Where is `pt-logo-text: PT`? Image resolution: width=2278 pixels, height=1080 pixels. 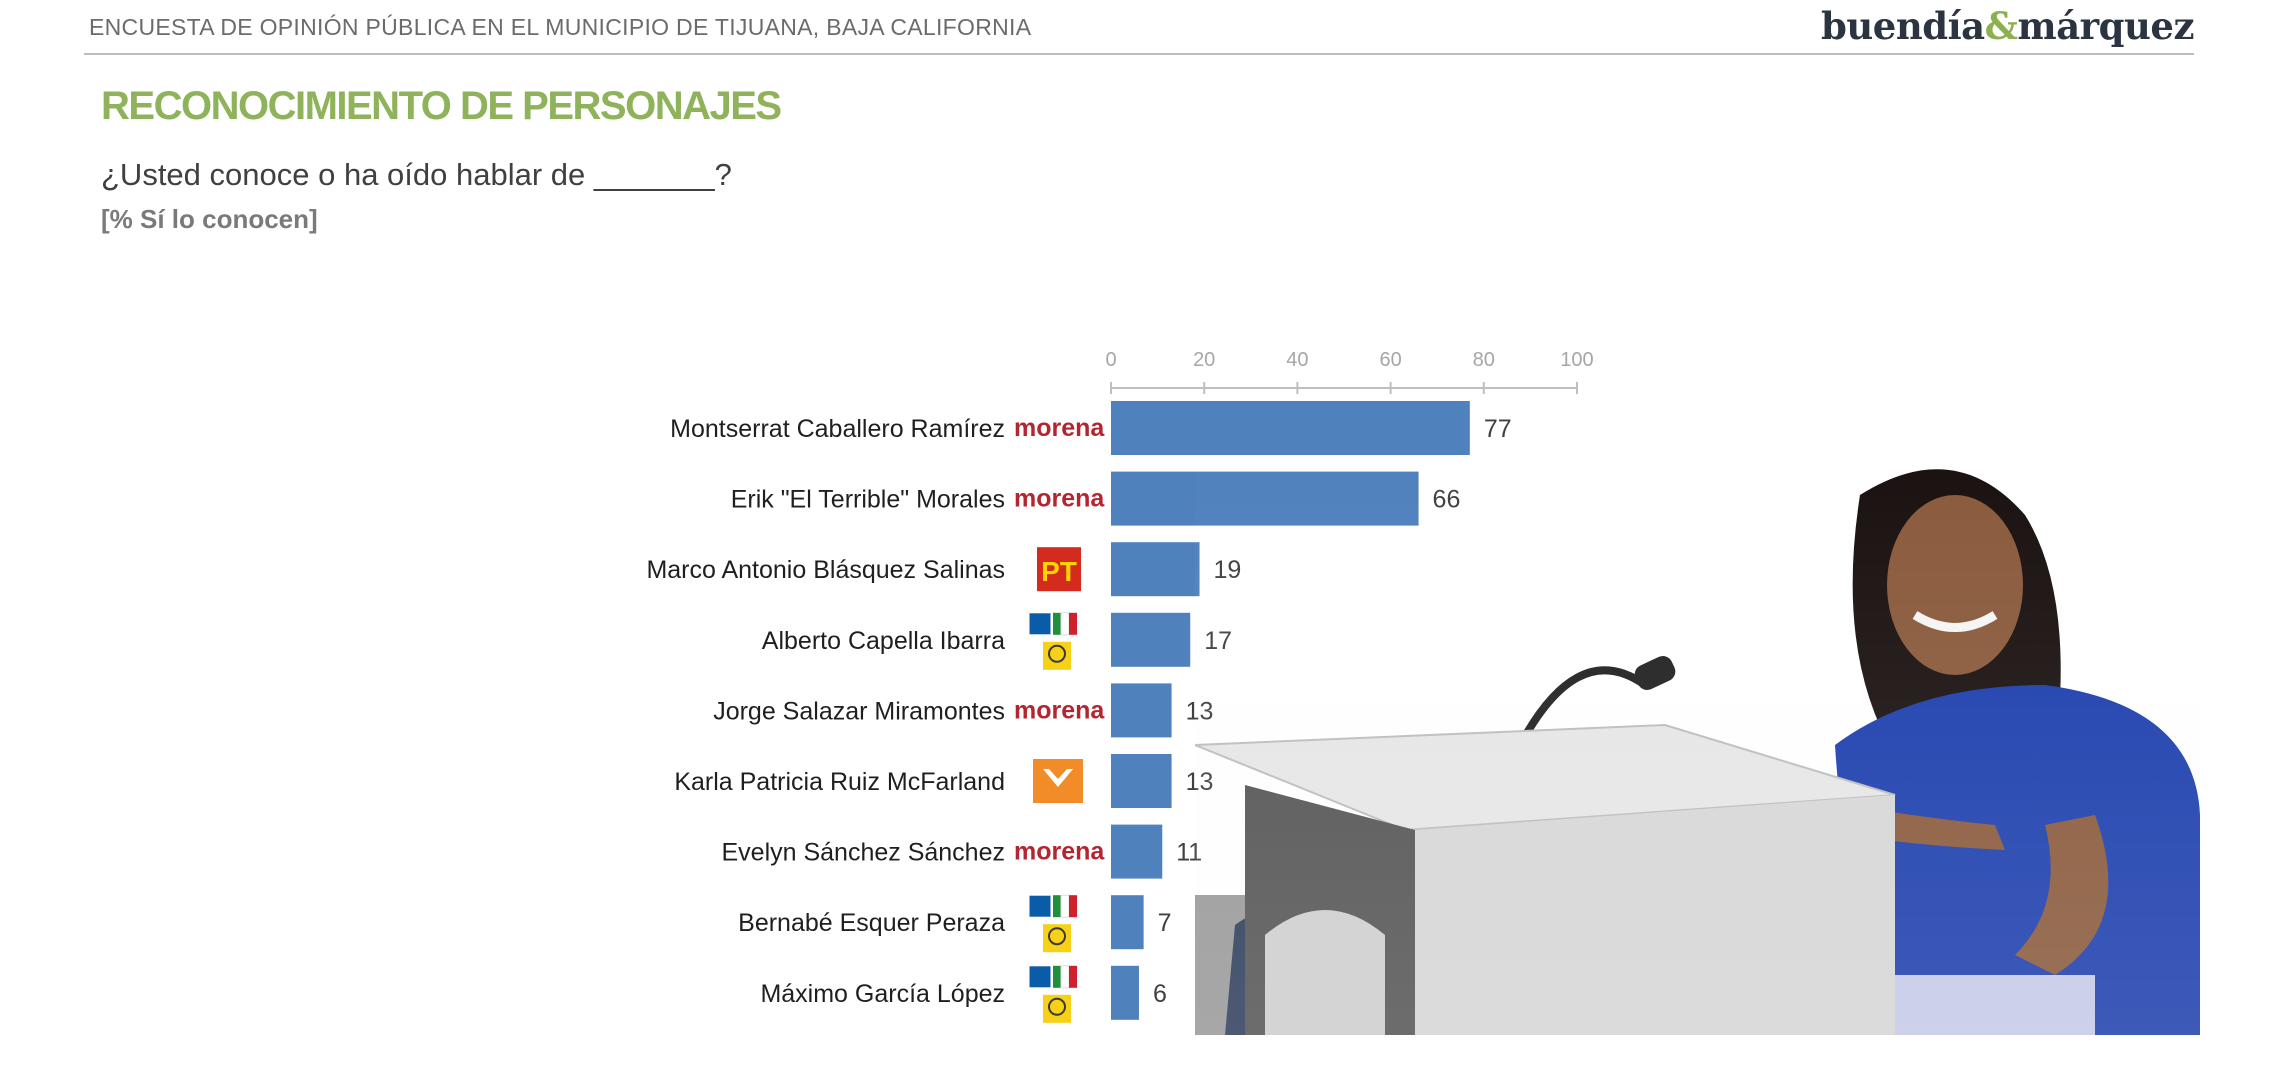 pt-logo-text: PT is located at coordinates (1059, 571).